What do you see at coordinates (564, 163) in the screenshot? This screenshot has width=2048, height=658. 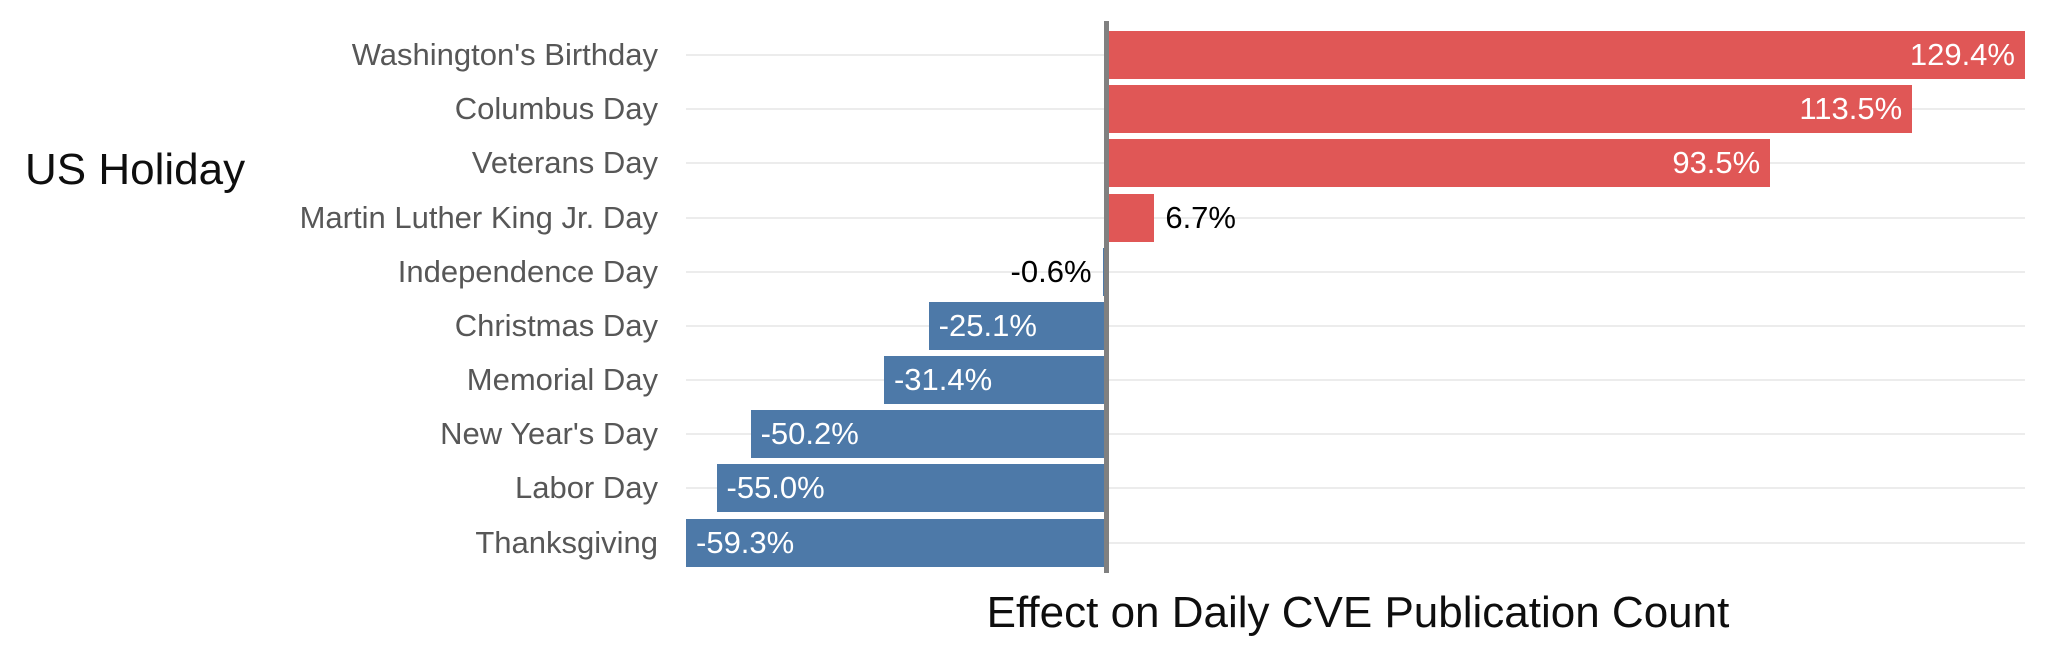 I see `category-label: Veterans Day` at bounding box center [564, 163].